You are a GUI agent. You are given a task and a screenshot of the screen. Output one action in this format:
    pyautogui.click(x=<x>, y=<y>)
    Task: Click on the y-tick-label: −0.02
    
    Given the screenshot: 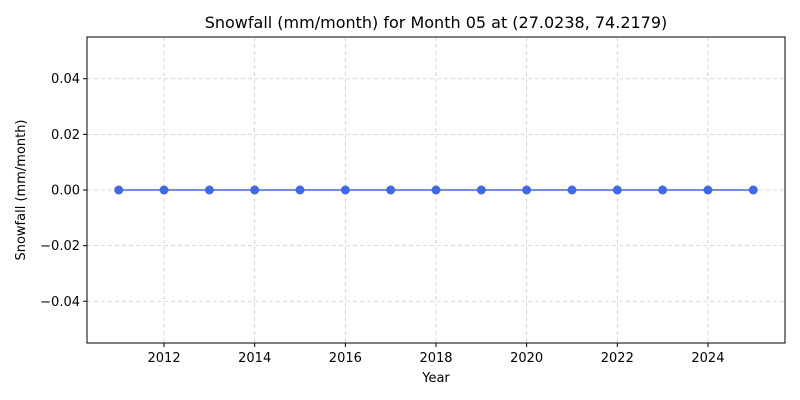 What is the action you would take?
    pyautogui.click(x=60, y=246)
    